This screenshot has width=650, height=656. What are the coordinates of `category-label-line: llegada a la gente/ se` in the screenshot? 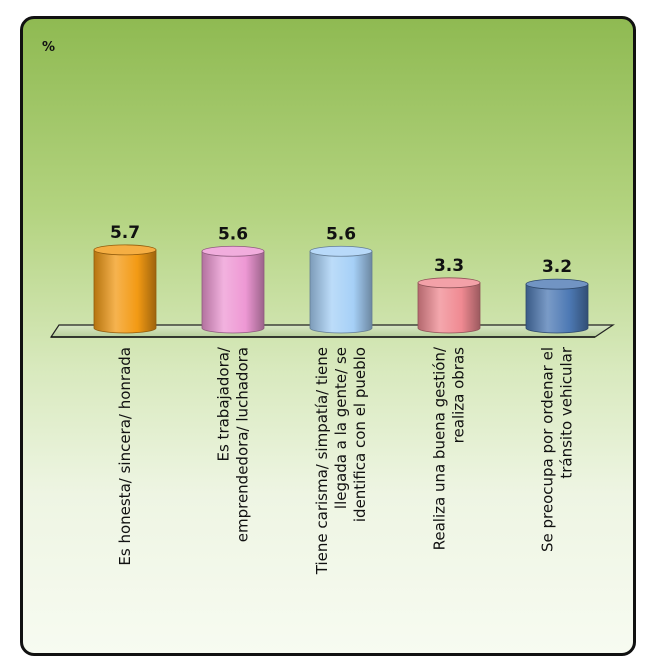 It's located at (341, 428).